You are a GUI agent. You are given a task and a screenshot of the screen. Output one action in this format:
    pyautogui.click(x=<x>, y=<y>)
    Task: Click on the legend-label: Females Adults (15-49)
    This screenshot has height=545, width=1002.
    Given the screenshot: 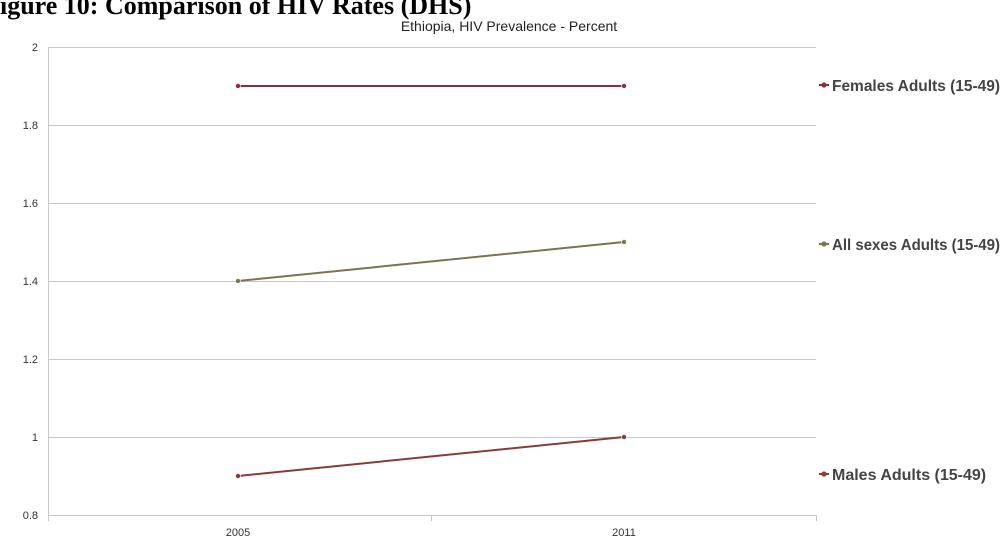 What is the action you would take?
    pyautogui.click(x=916, y=86)
    